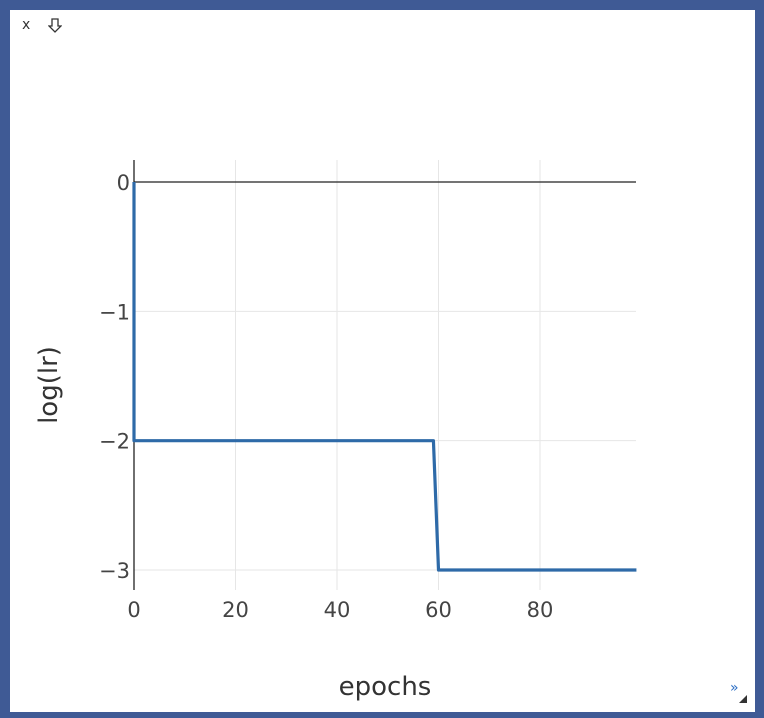 This screenshot has height=718, width=764. I want to click on x-tick-label: 40, so click(337, 610).